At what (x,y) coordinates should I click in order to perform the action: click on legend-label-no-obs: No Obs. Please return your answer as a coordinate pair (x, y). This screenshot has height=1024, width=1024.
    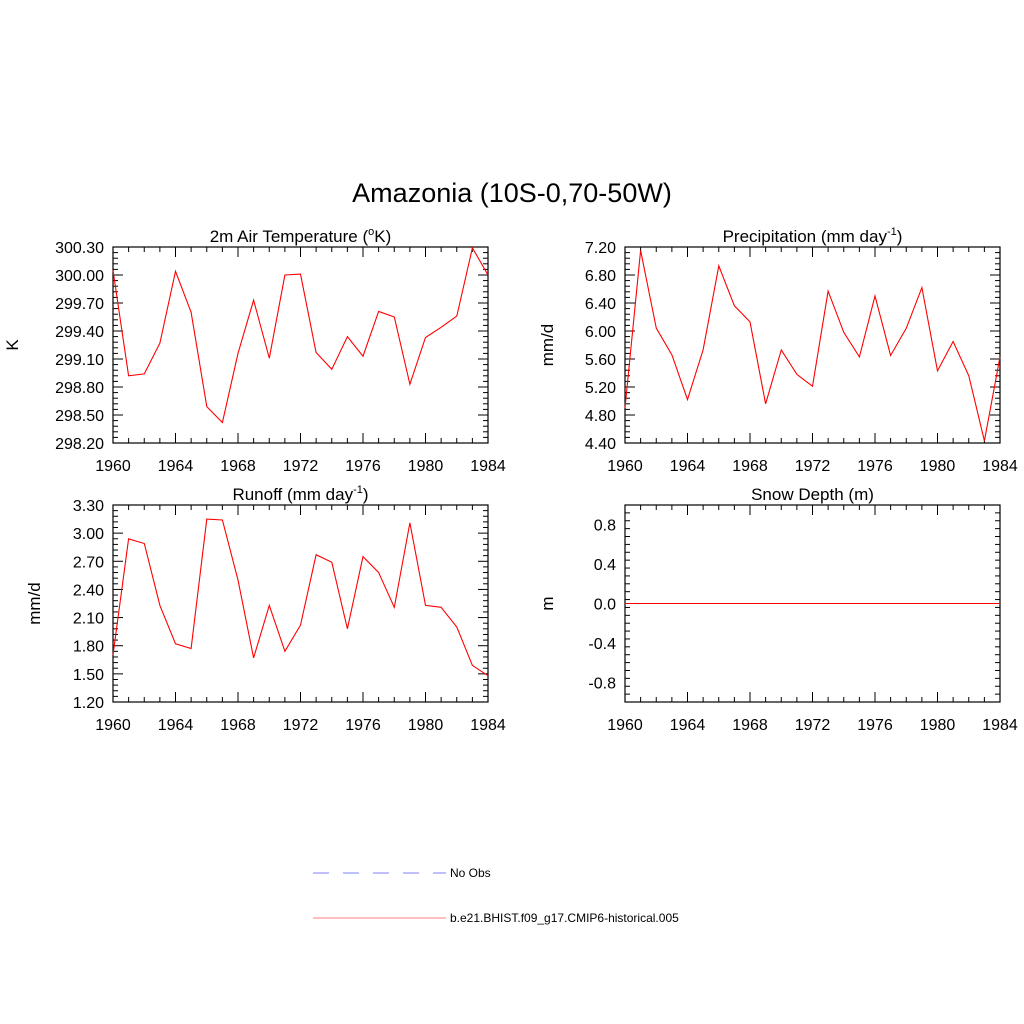
    Looking at the image, I should click on (470, 873).